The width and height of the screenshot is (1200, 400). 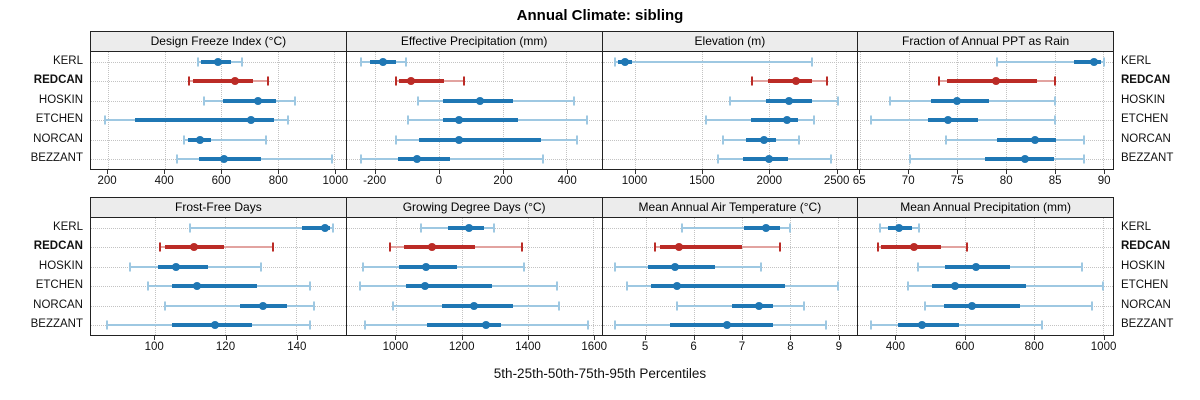 I want to click on axis-tick-label: 120, so click(x=225, y=347).